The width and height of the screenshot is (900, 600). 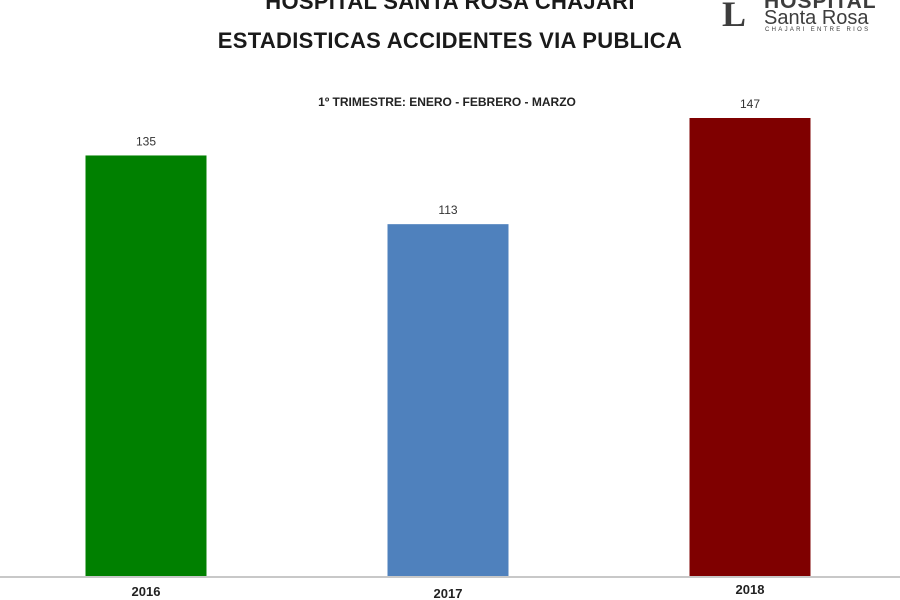 What do you see at coordinates (450, 7) in the screenshot?
I see `chart-title-line-1: HOSPITAL SANTA ROSA CHAJARI` at bounding box center [450, 7].